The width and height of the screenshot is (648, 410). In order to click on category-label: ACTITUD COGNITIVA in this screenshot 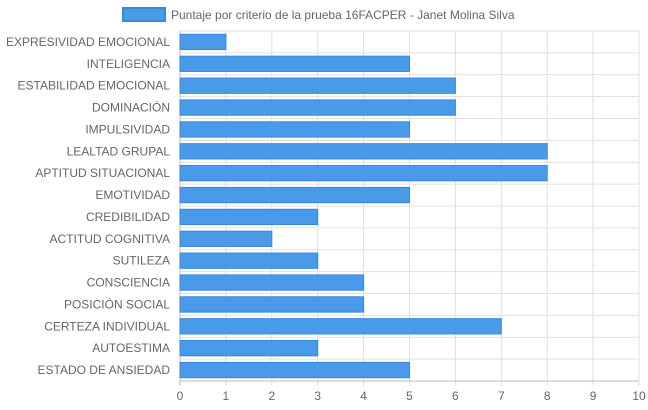, I will do `click(110, 239)`.